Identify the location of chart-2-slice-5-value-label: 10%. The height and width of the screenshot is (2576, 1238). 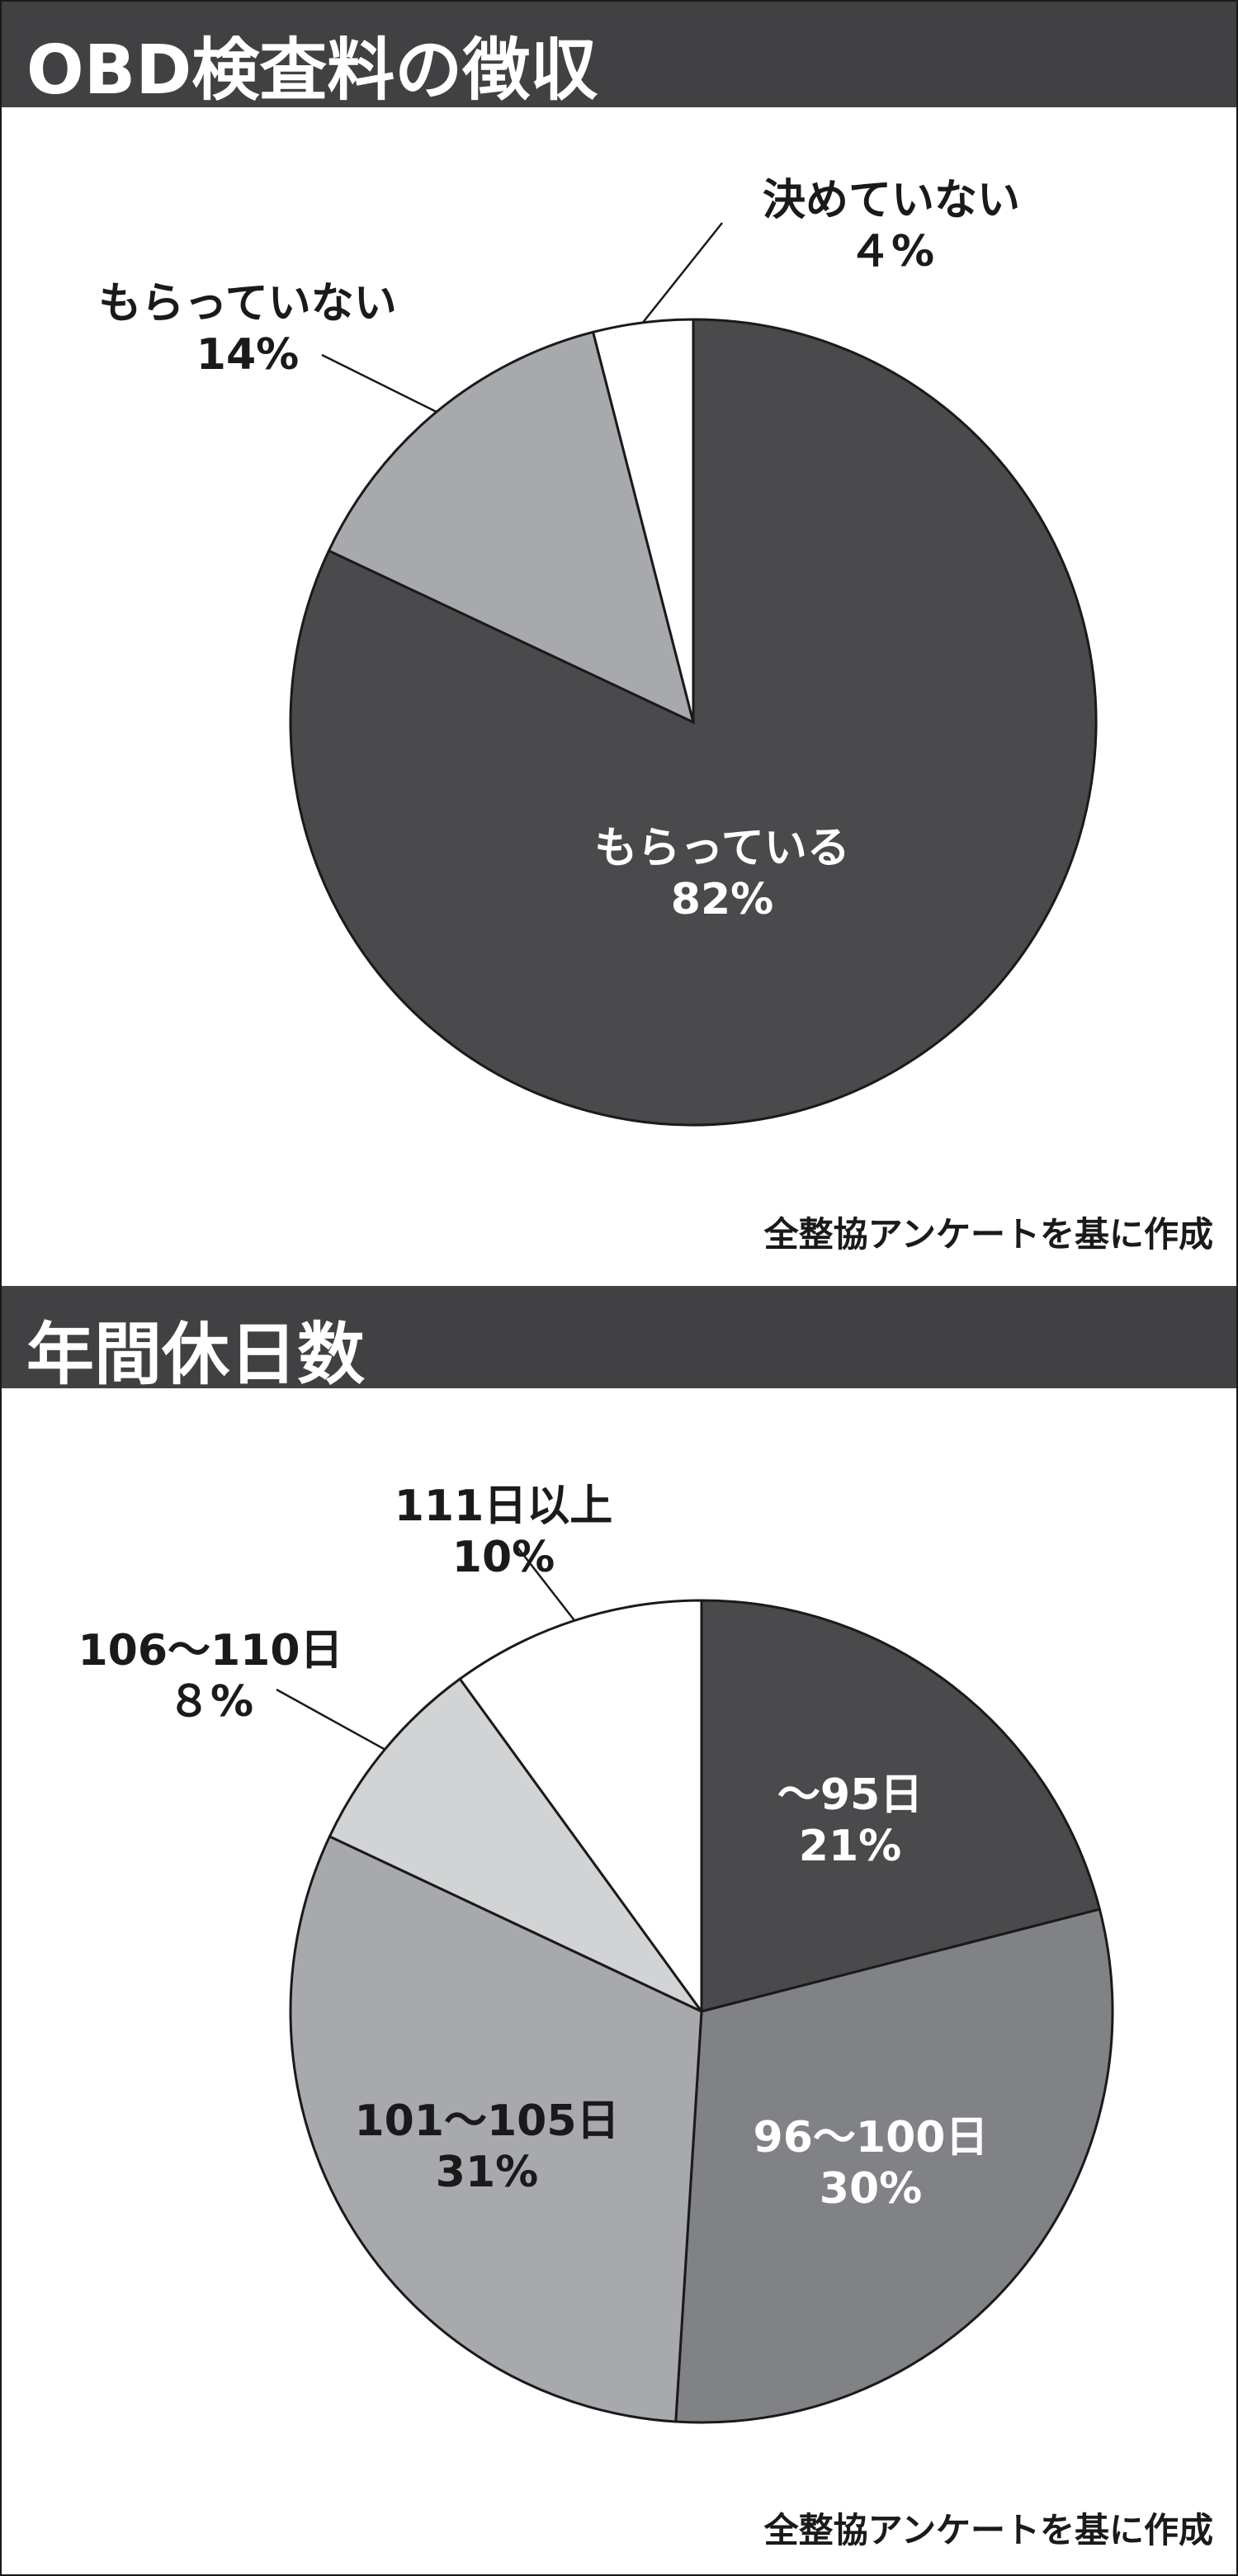
(503, 1557).